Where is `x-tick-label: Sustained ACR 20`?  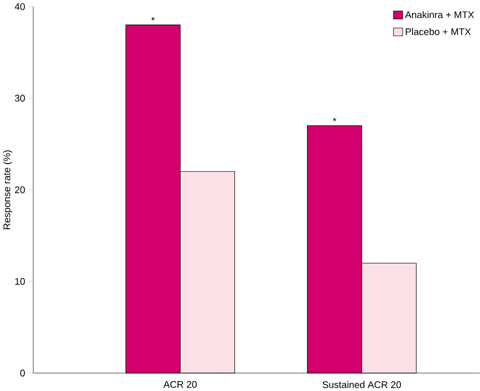
x-tick-label: Sustained ACR 20 is located at coordinates (361, 384).